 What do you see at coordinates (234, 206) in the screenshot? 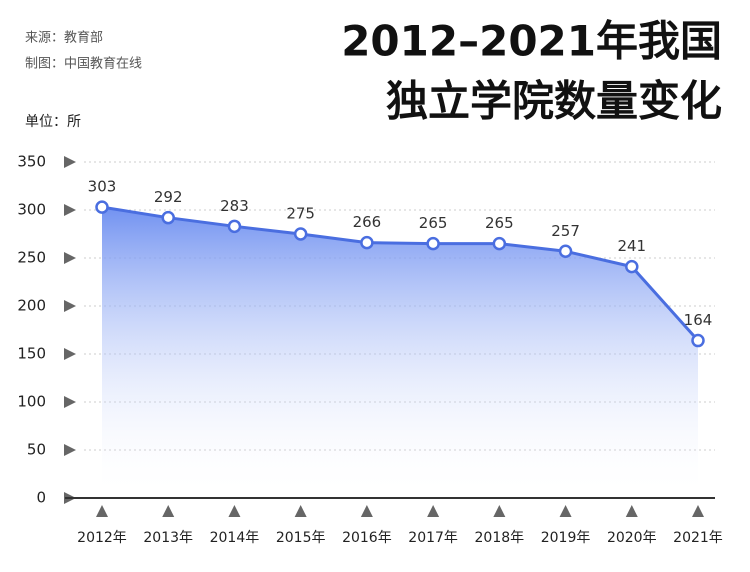
I see `data-label: 283` at bounding box center [234, 206].